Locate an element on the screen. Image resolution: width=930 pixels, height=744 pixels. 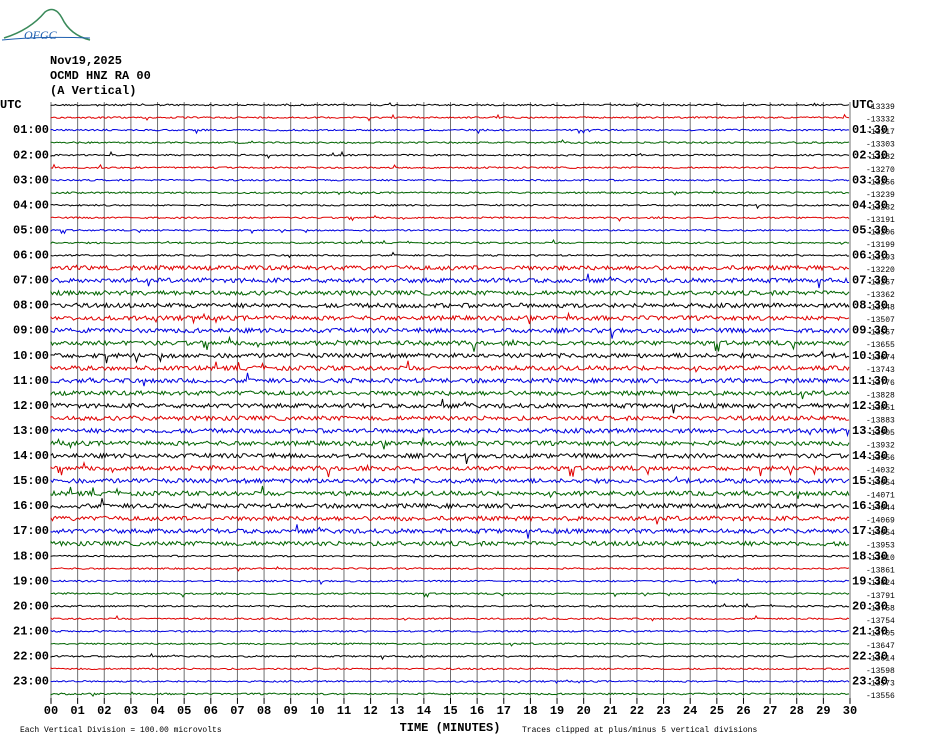
trace-offset: -13758 is located at coordinates (880, 608).